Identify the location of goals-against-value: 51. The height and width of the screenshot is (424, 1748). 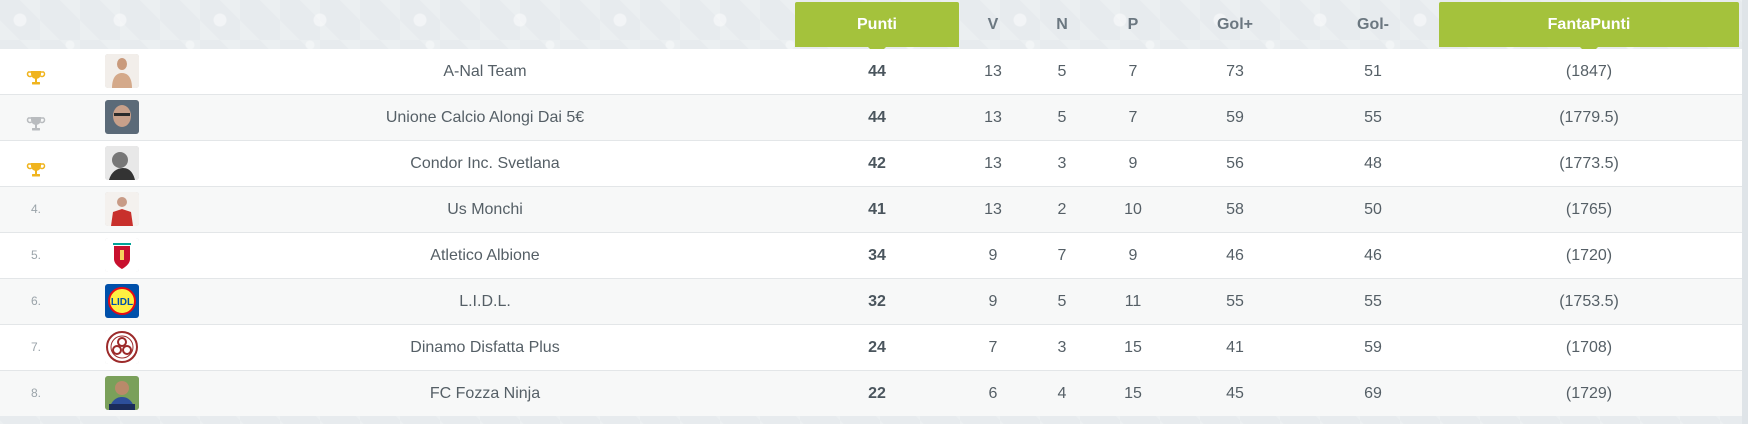
(1373, 71).